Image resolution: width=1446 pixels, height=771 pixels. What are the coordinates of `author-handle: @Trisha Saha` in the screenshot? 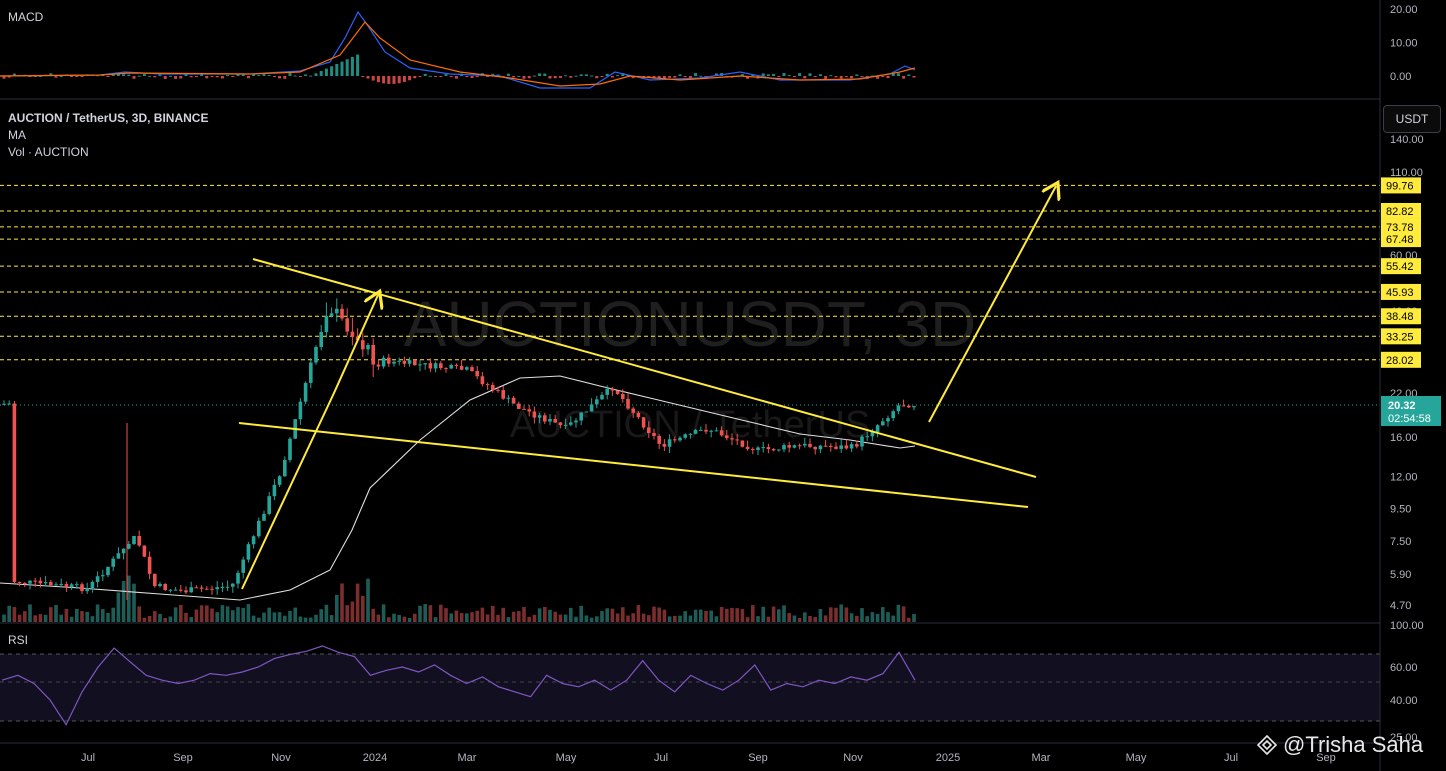 It's located at (1353, 744).